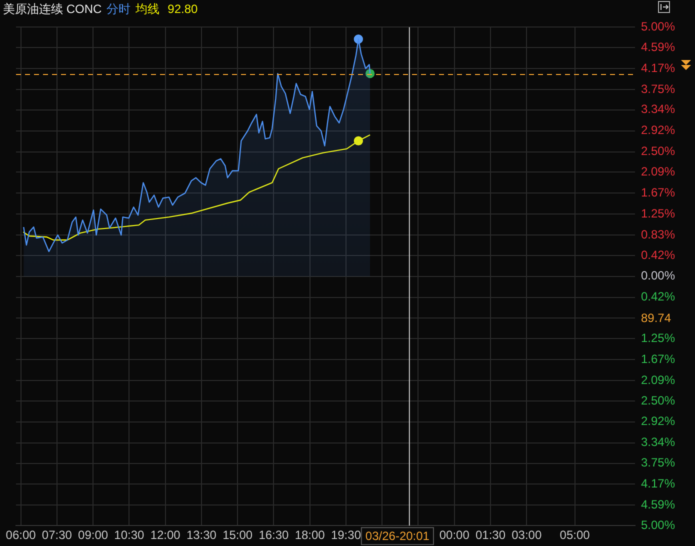 The image size is (695, 546). I want to click on text: 分时, so click(118, 9).